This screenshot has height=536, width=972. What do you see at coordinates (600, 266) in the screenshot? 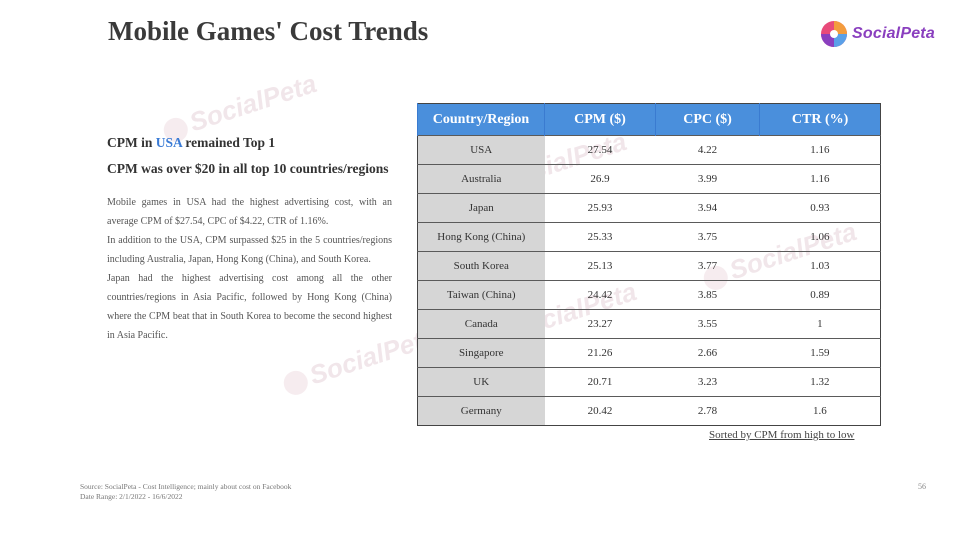
I see `cpm-cell: 25.13` at bounding box center [600, 266].